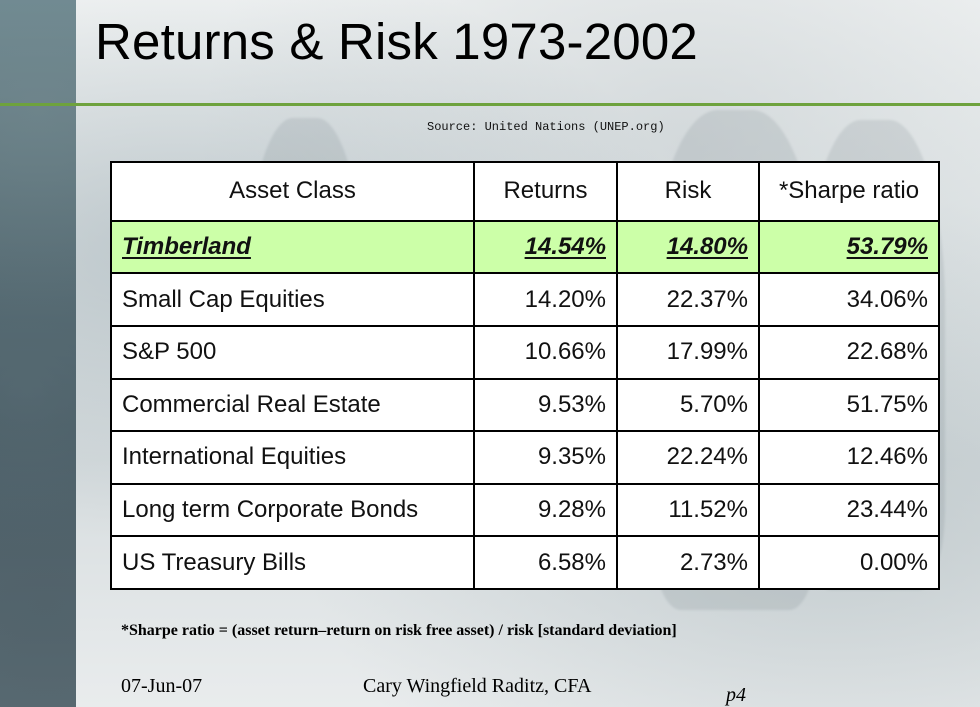  Describe the element at coordinates (292, 352) in the screenshot. I see `asset-class-cell: S&P 500` at that location.